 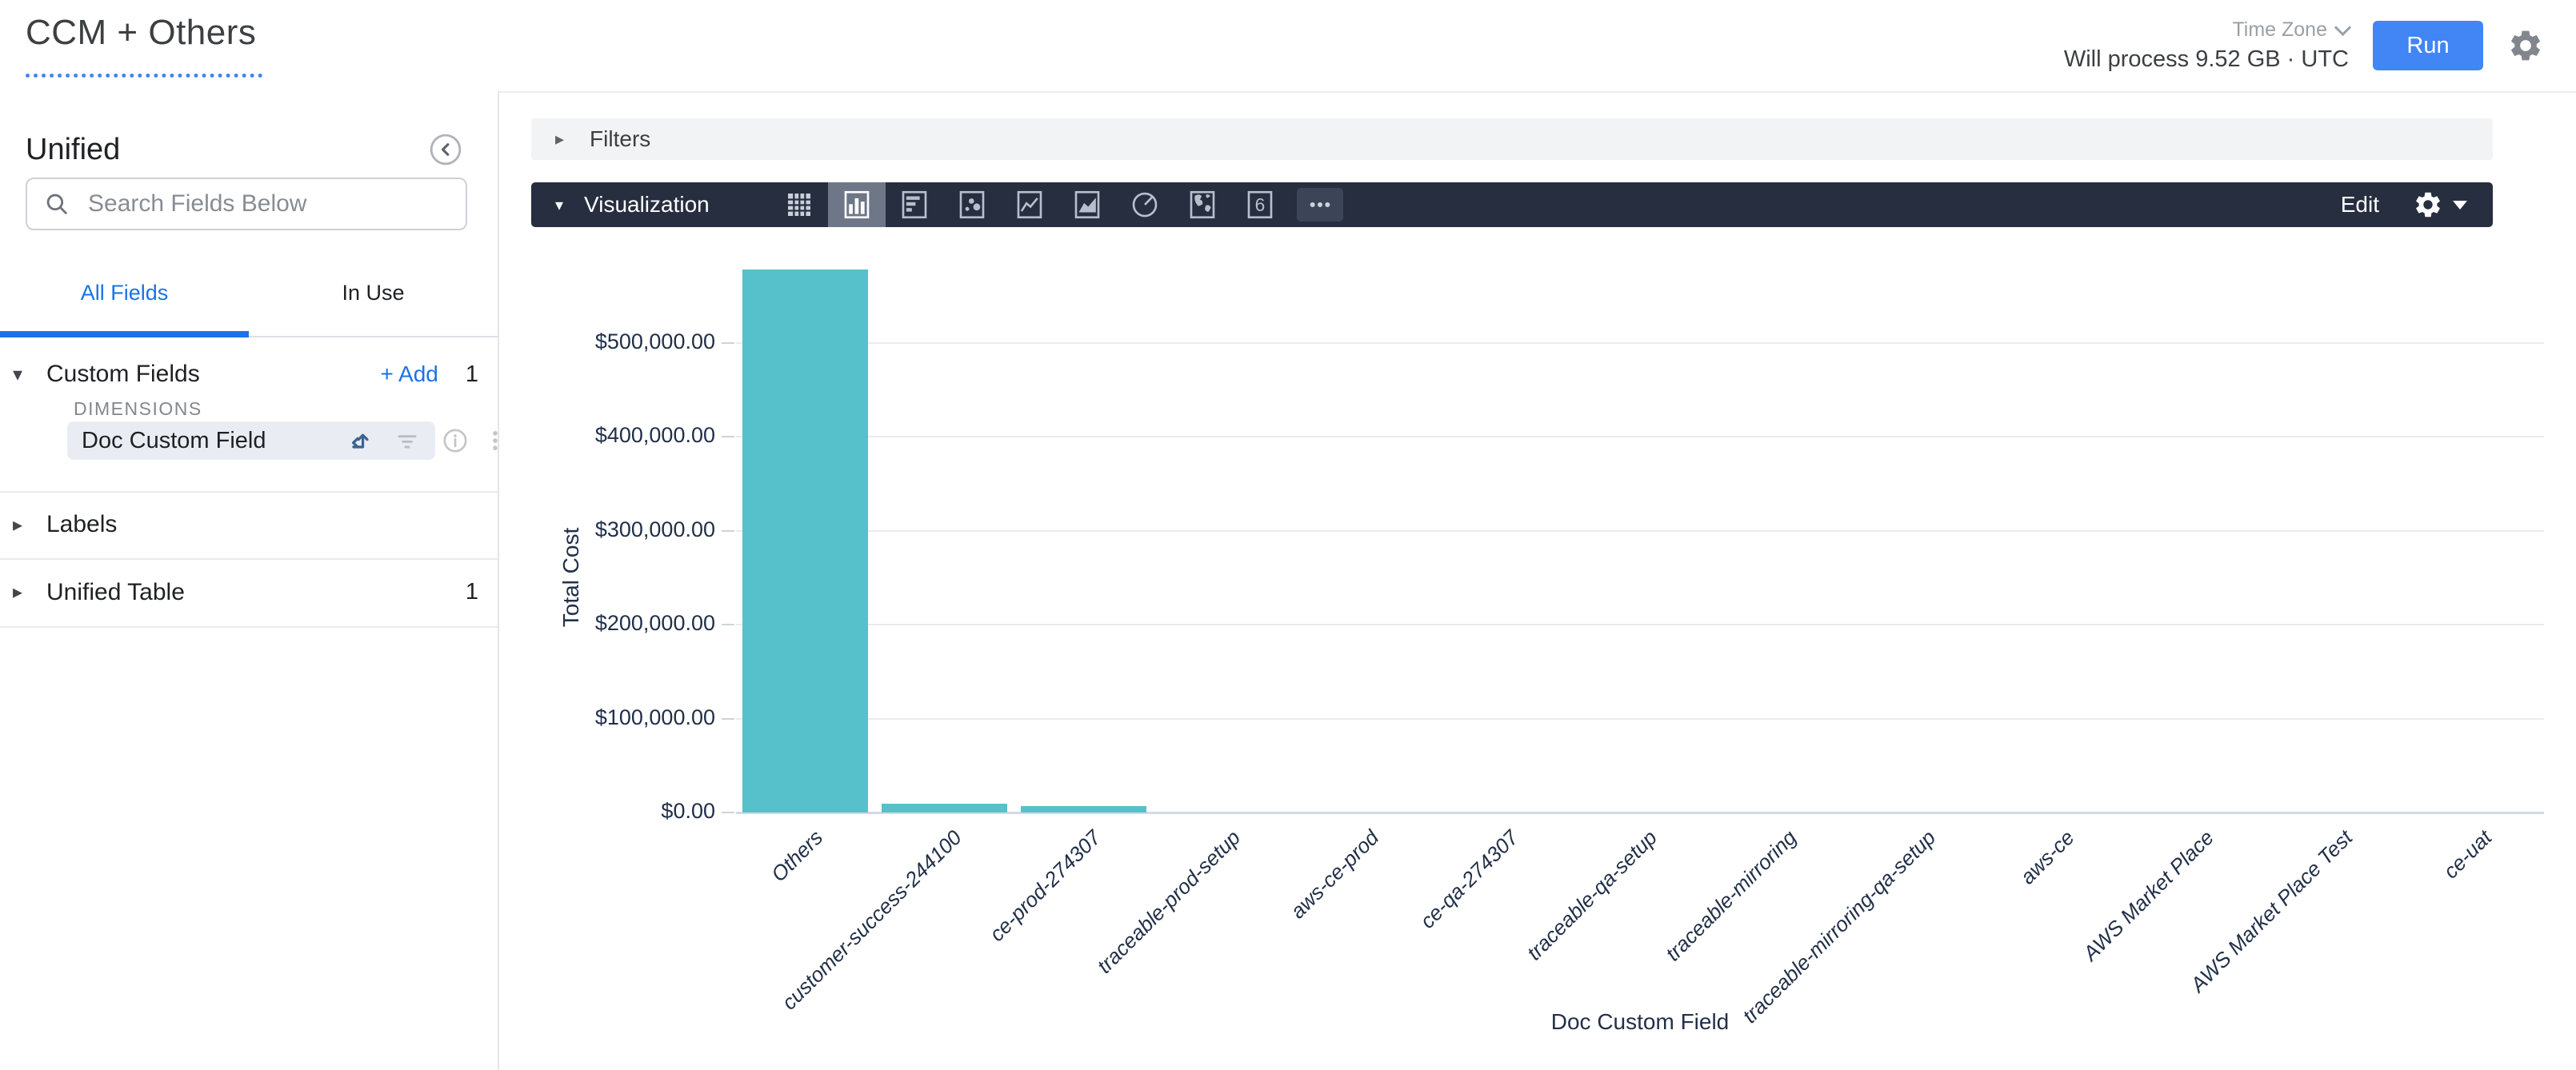 I want to click on field-tabs: All Fields In Use, so click(x=249, y=293).